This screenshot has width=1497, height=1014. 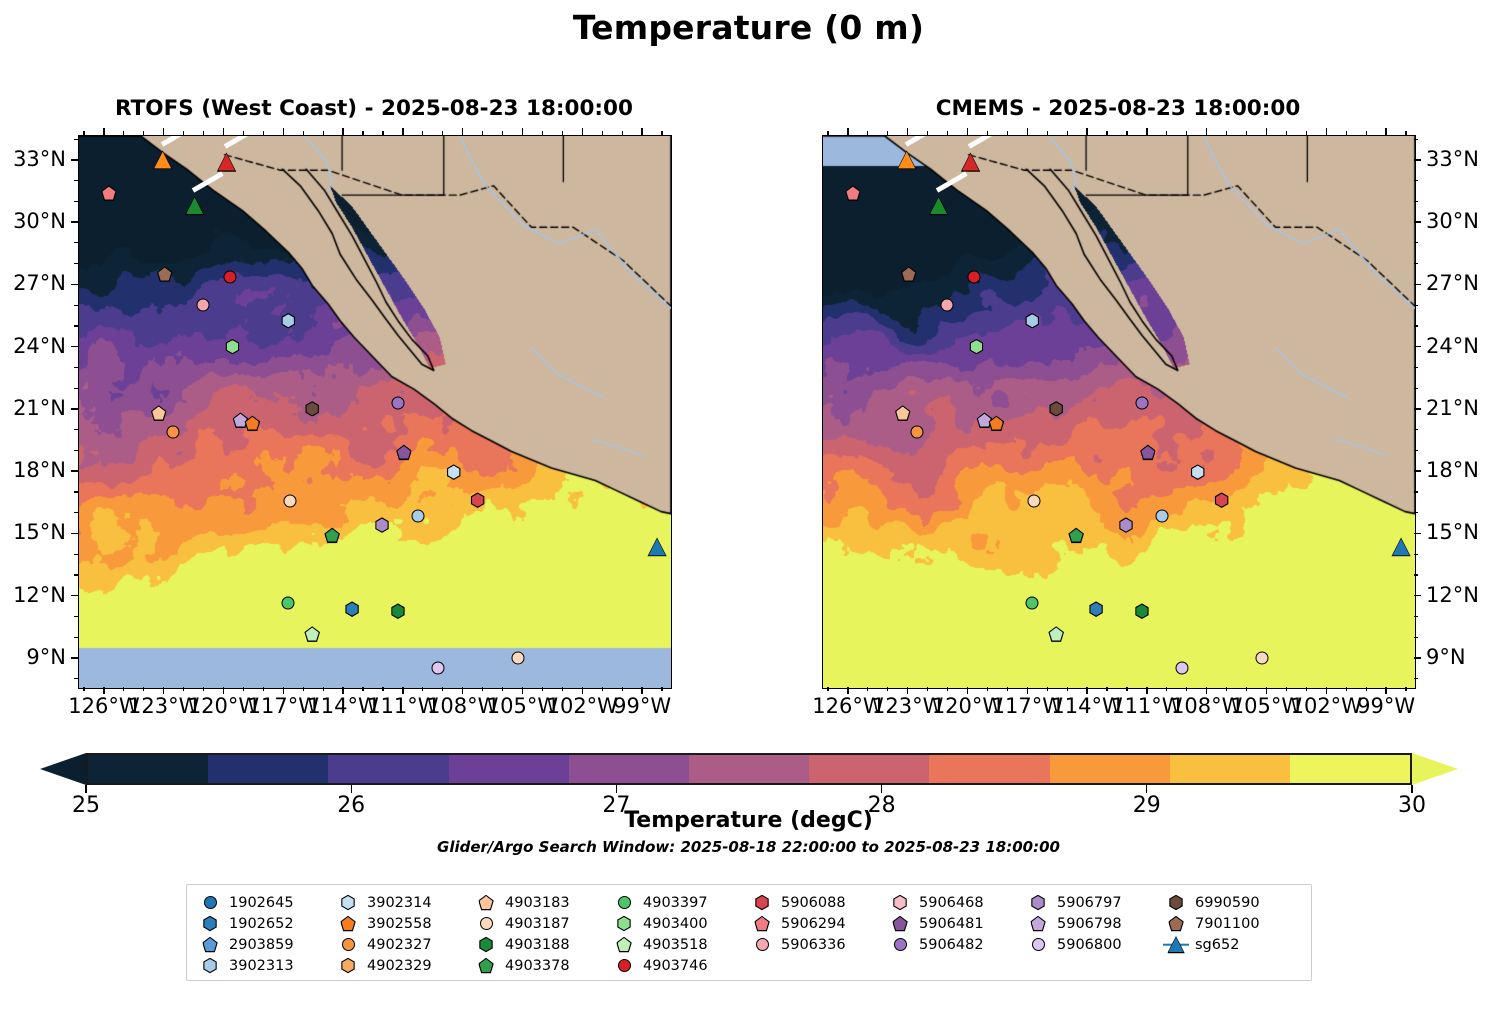 What do you see at coordinates (818, 902) in the screenshot?
I see `legend-item: 5906088` at bounding box center [818, 902].